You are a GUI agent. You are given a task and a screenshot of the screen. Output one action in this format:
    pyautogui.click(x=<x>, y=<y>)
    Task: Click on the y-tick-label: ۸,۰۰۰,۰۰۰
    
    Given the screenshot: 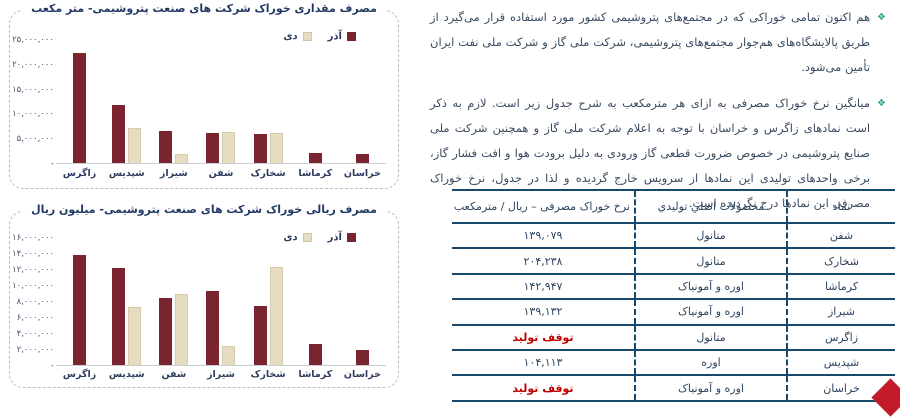 What is the action you would take?
    pyautogui.click(x=35, y=302)
    